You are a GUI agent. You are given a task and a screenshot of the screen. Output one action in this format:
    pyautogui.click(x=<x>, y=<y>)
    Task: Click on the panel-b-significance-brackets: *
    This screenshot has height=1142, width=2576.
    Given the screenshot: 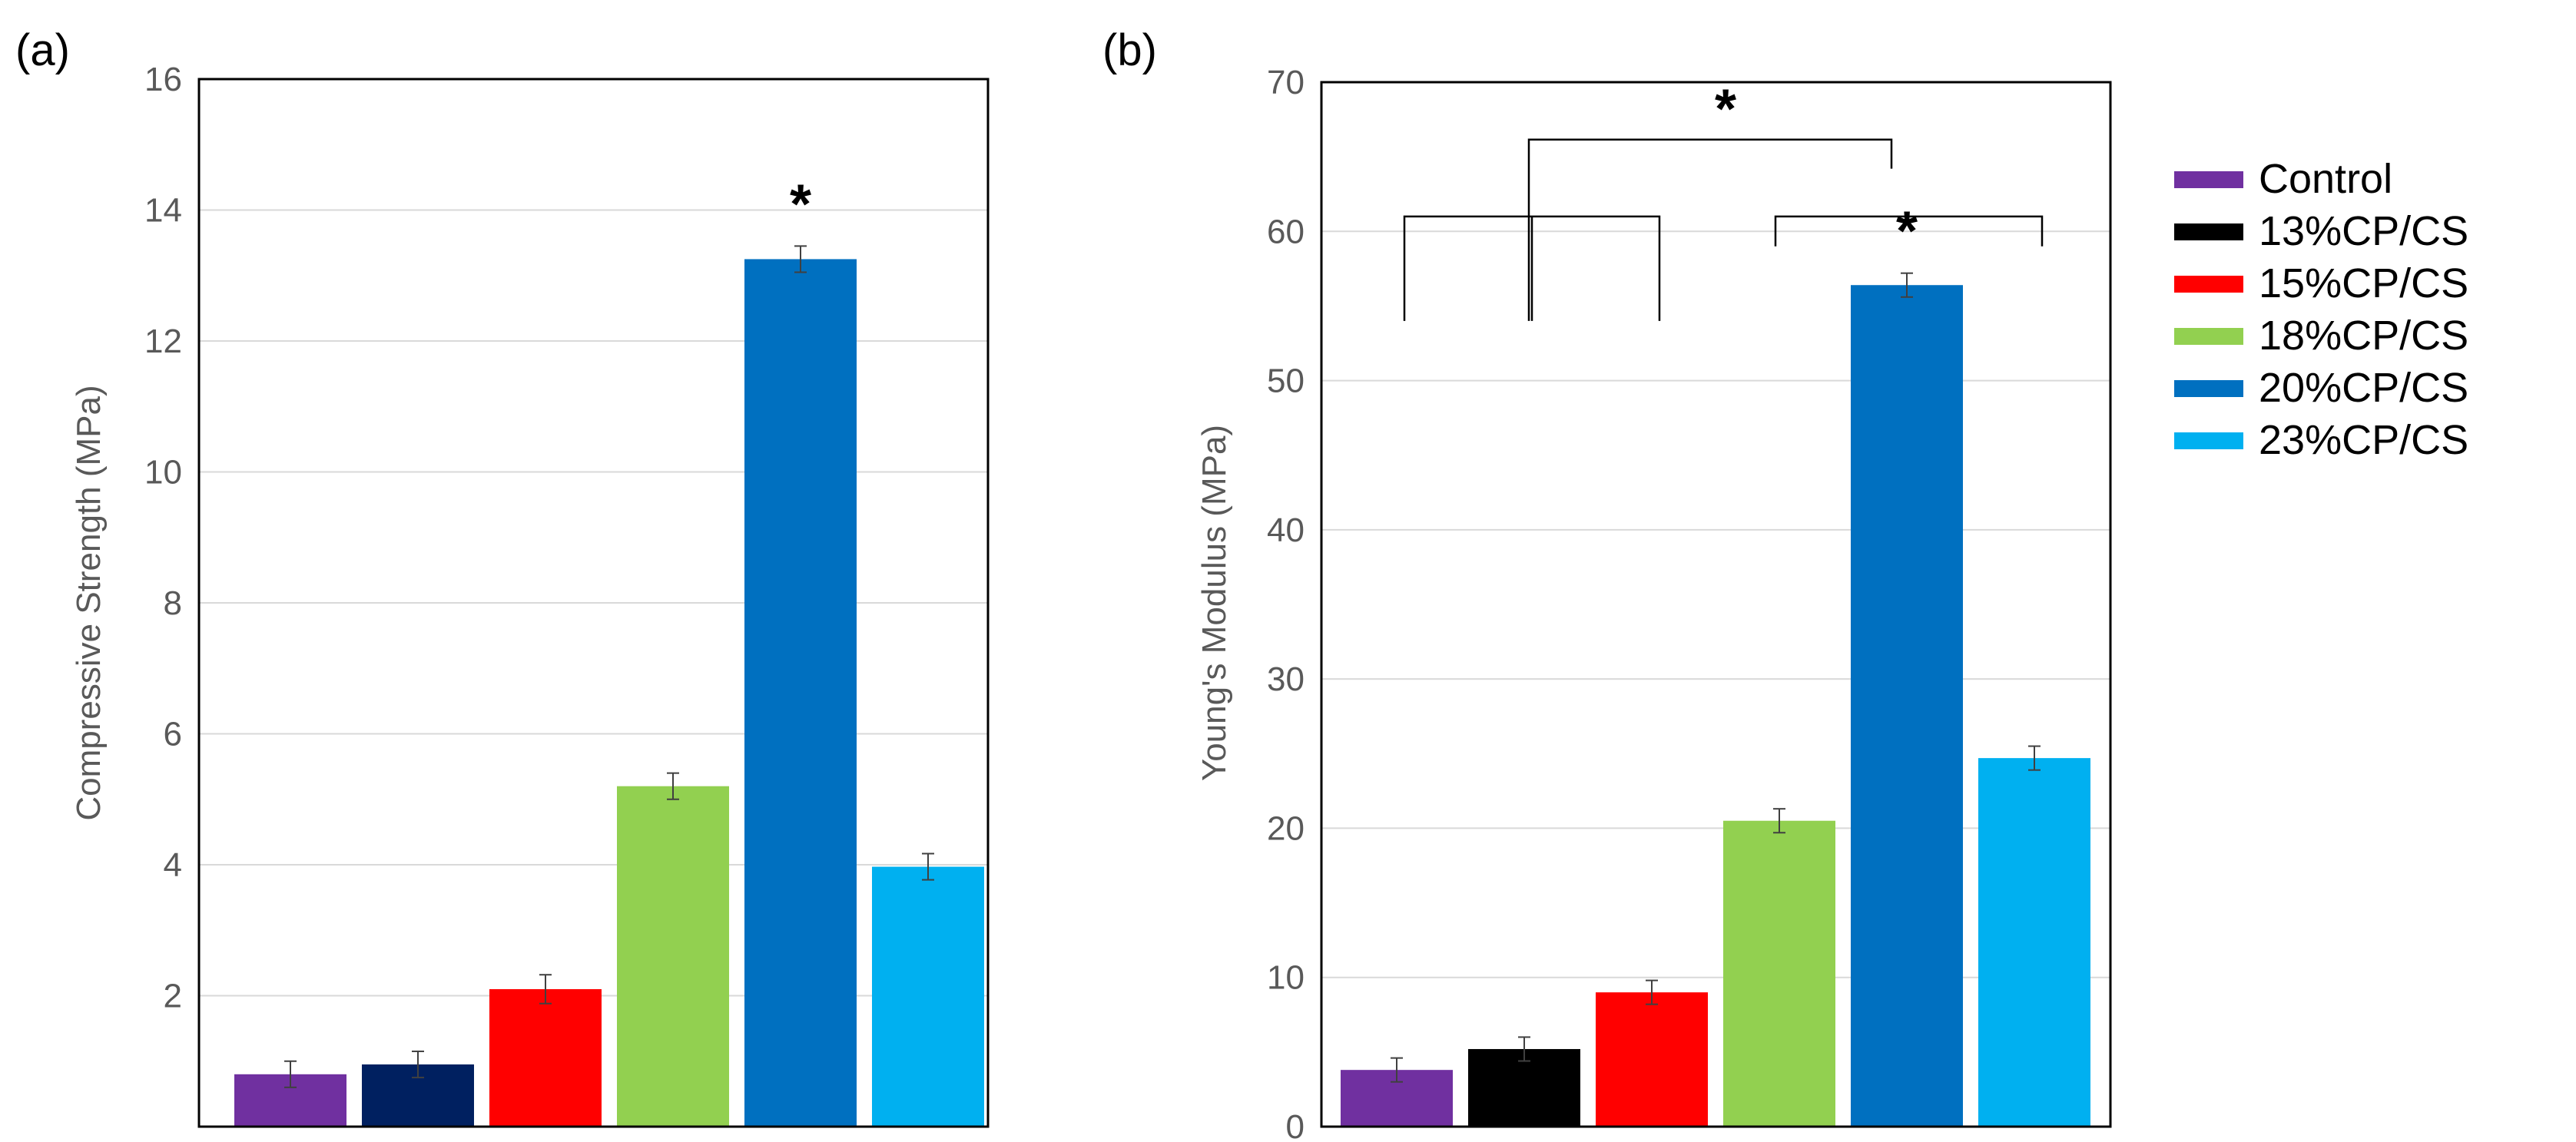 What is the action you would take?
    pyautogui.click(x=1723, y=200)
    